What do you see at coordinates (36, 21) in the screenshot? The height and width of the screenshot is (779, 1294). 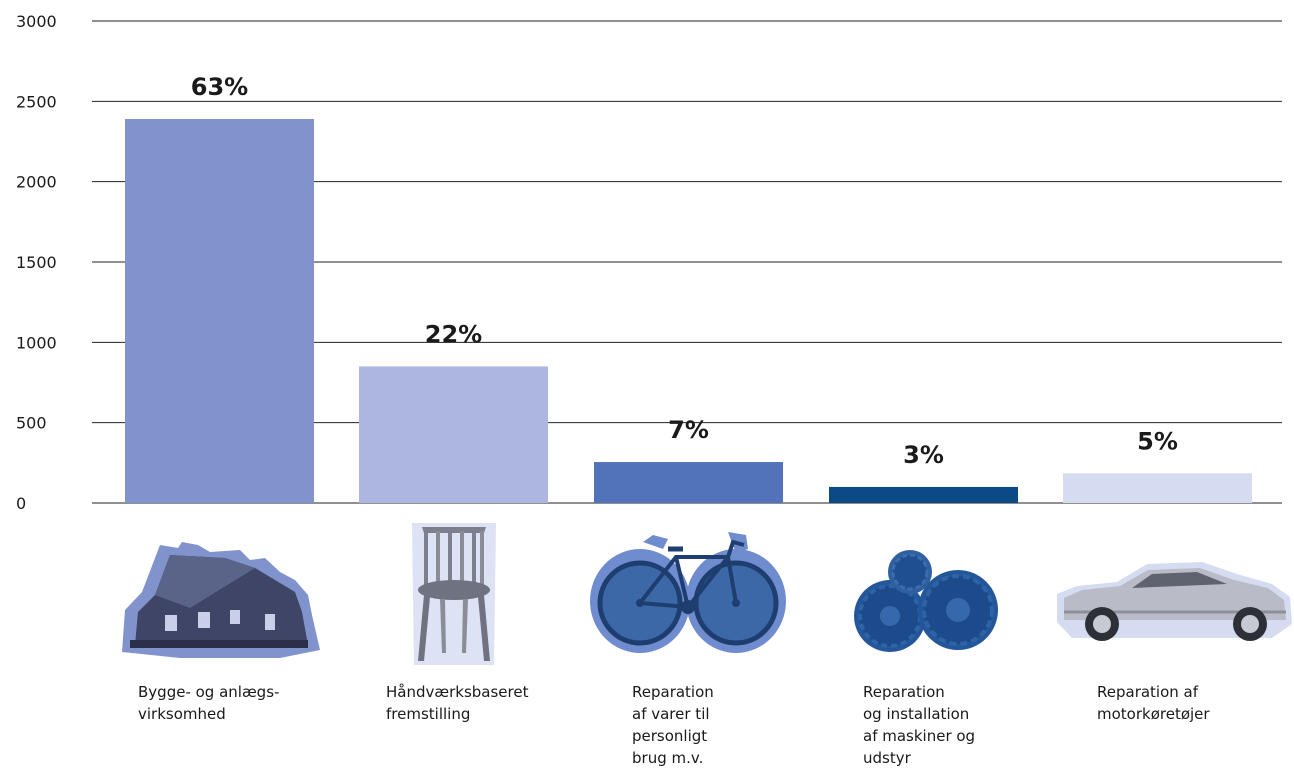 I see `y-tick-label: 3000` at bounding box center [36, 21].